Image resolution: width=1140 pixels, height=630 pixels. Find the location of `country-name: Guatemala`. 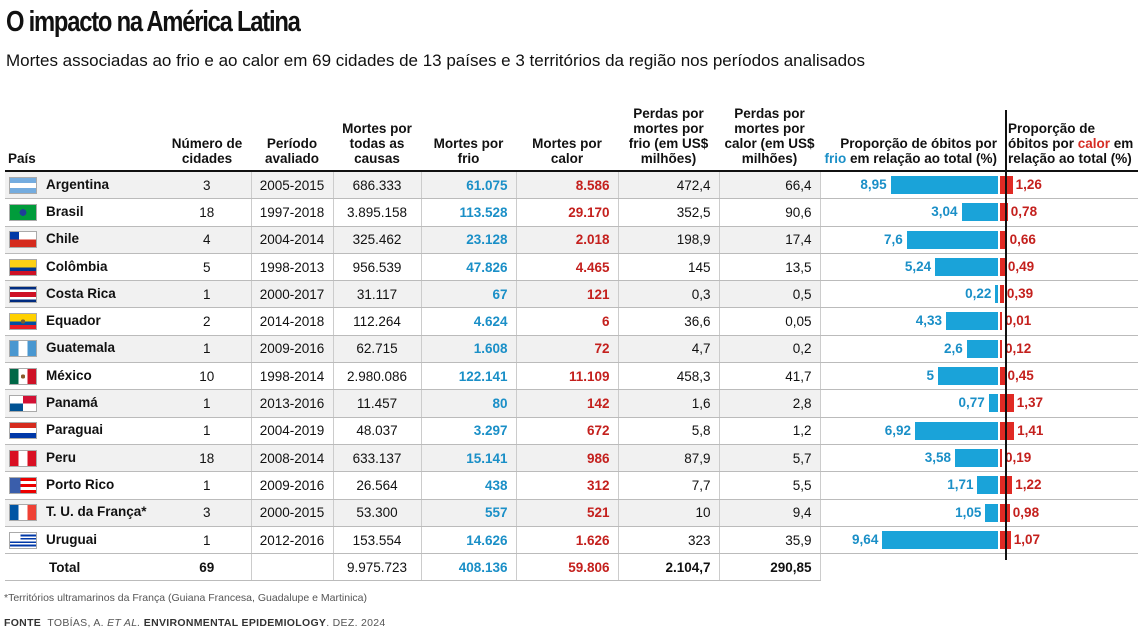

country-name: Guatemala is located at coordinates (81, 348).